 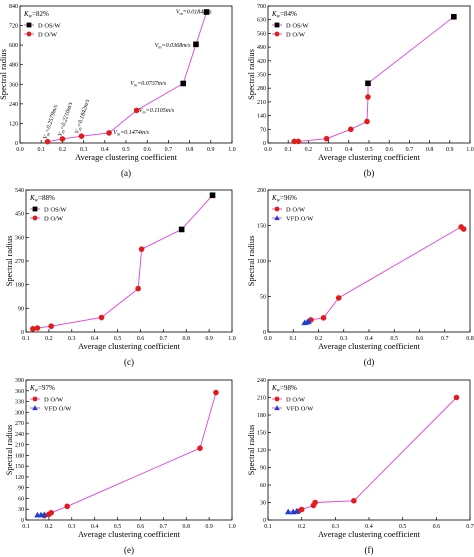 I want to click on plot-frame, so click(x=129, y=450).